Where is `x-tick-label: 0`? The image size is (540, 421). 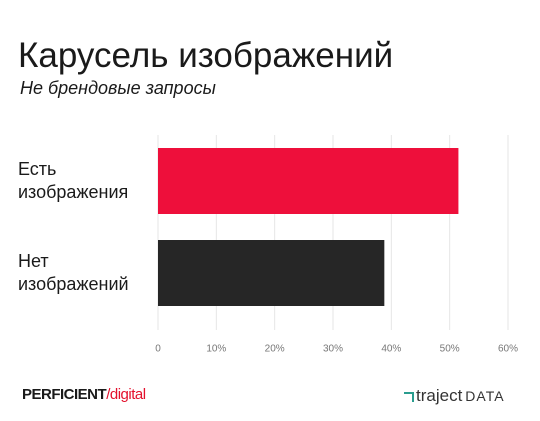
x-tick-label: 0 is located at coordinates (158, 349).